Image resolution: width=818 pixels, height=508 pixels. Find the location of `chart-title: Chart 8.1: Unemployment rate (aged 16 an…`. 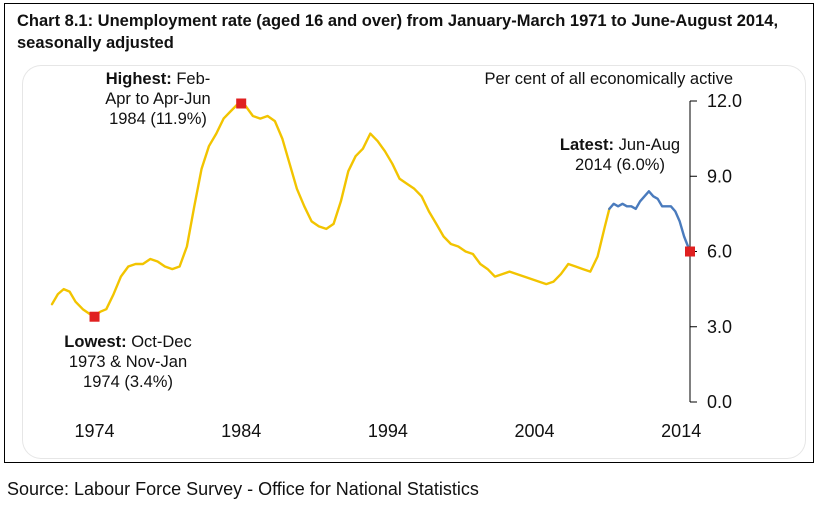

chart-title: Chart 8.1: Unemployment rate (aged 16 an… is located at coordinates (398, 32).